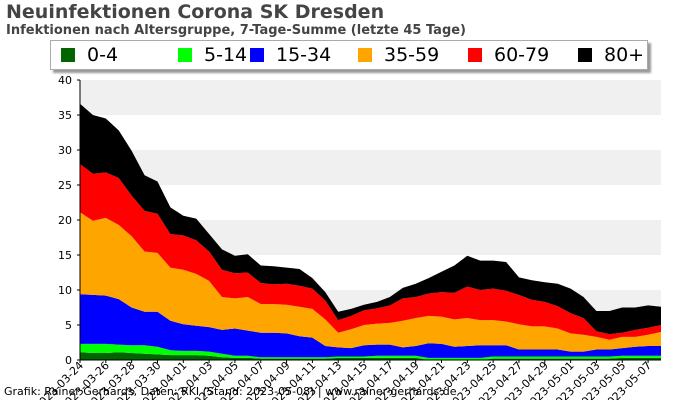  I want to click on legend-label: 5-14, so click(226, 55).